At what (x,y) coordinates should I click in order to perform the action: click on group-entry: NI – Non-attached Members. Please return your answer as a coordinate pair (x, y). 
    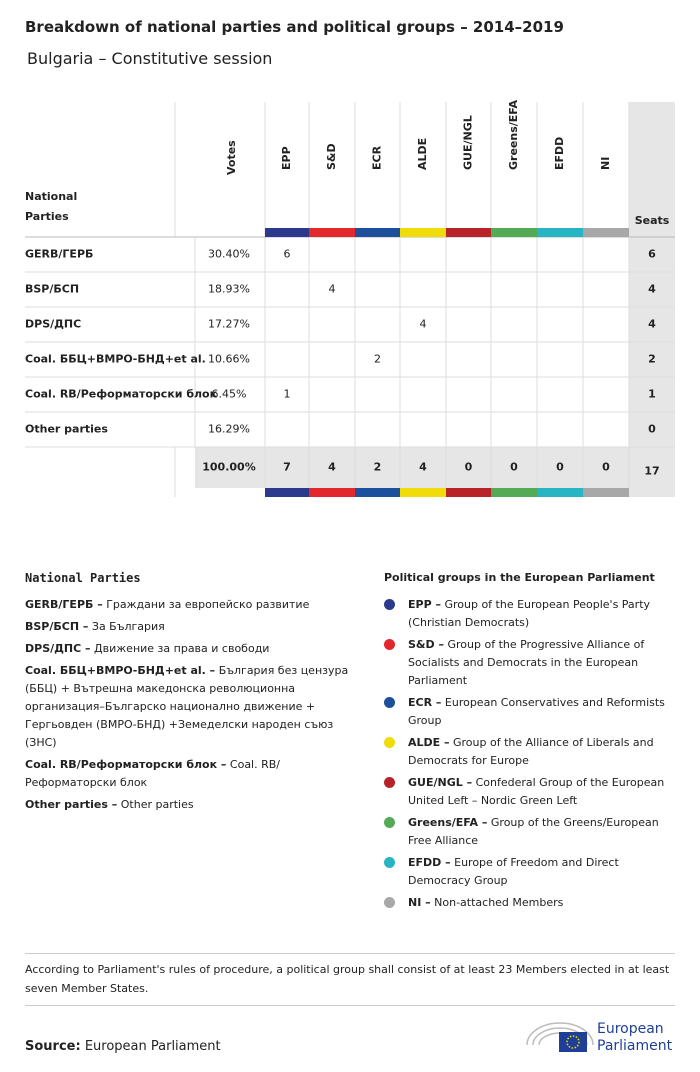
    Looking at the image, I should click on (530, 903).